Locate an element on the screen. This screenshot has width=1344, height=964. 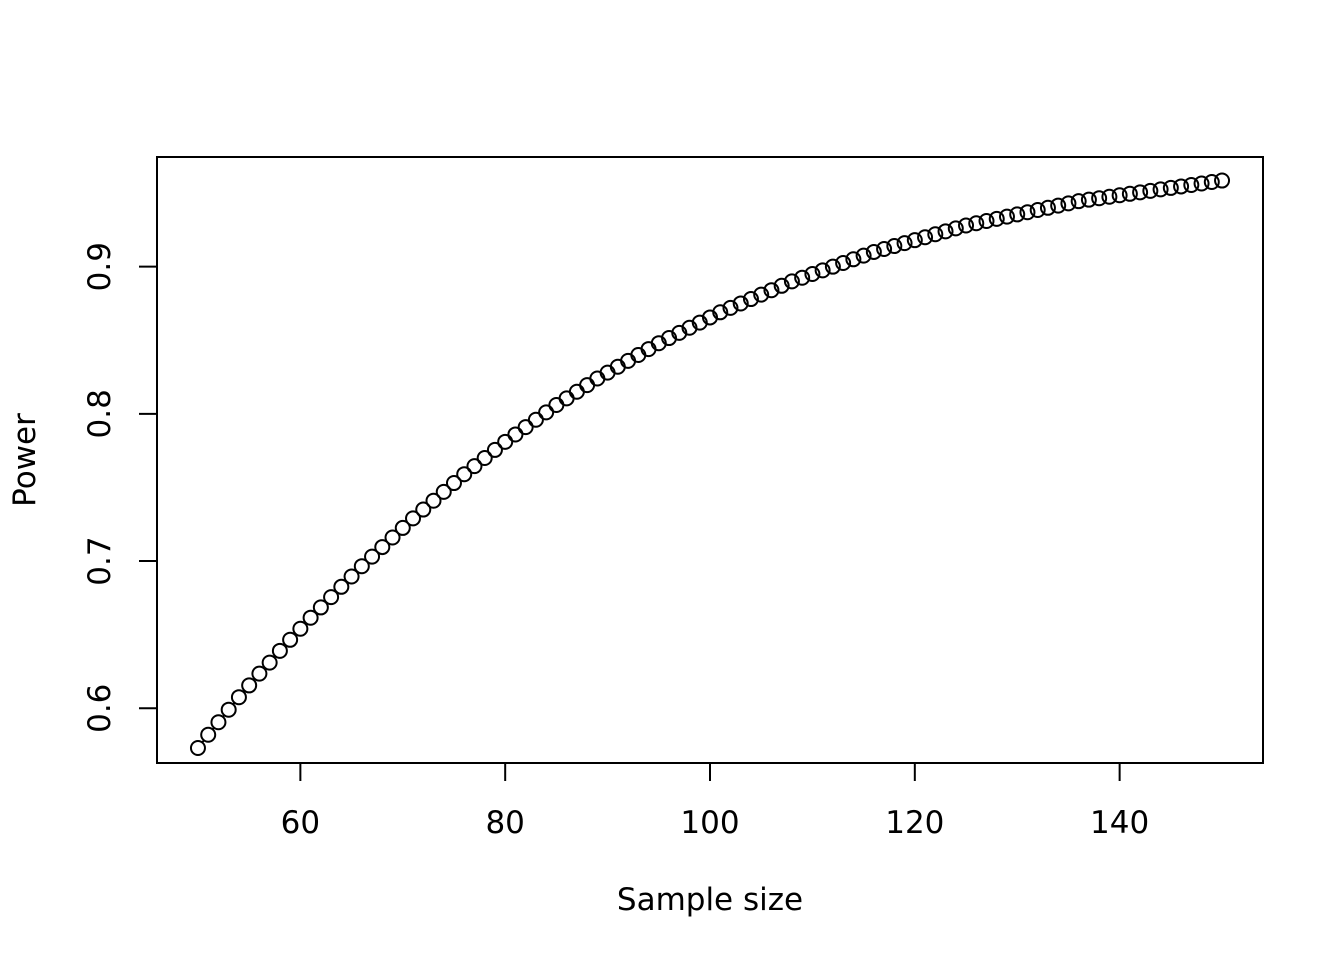
y-tick-label: 0.9 is located at coordinates (100, 266).